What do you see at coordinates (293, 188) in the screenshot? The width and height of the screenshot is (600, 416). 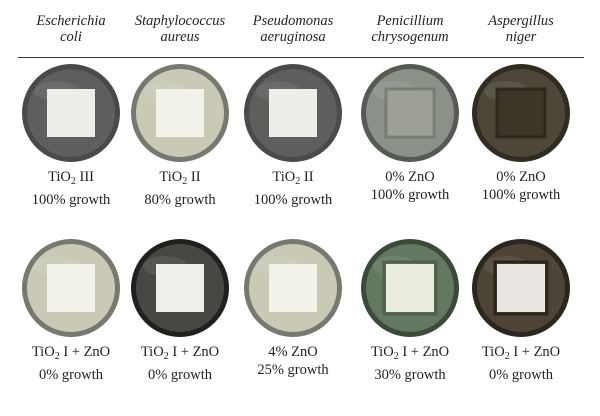 I see `dish-caption: TiO2 II 100% growth` at bounding box center [293, 188].